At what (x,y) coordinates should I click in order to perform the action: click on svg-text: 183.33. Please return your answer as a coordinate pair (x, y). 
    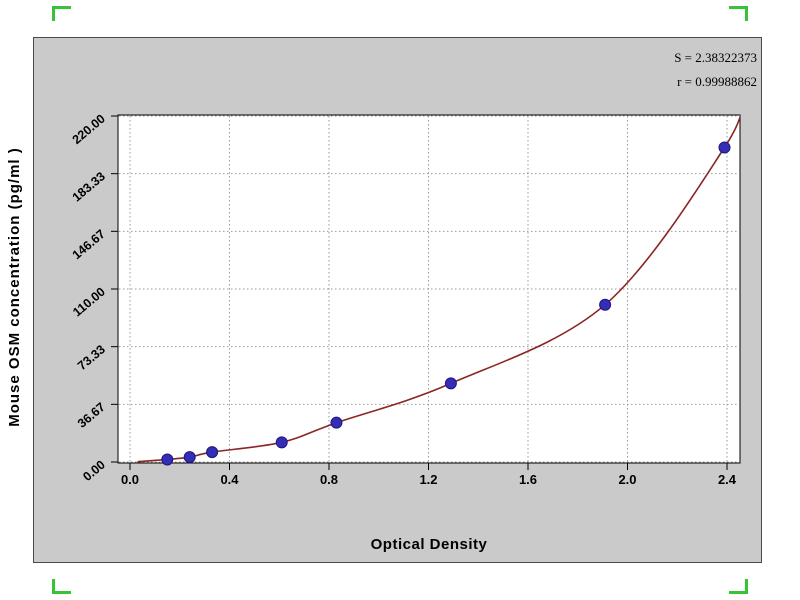
    Looking at the image, I should click on (89, 186).